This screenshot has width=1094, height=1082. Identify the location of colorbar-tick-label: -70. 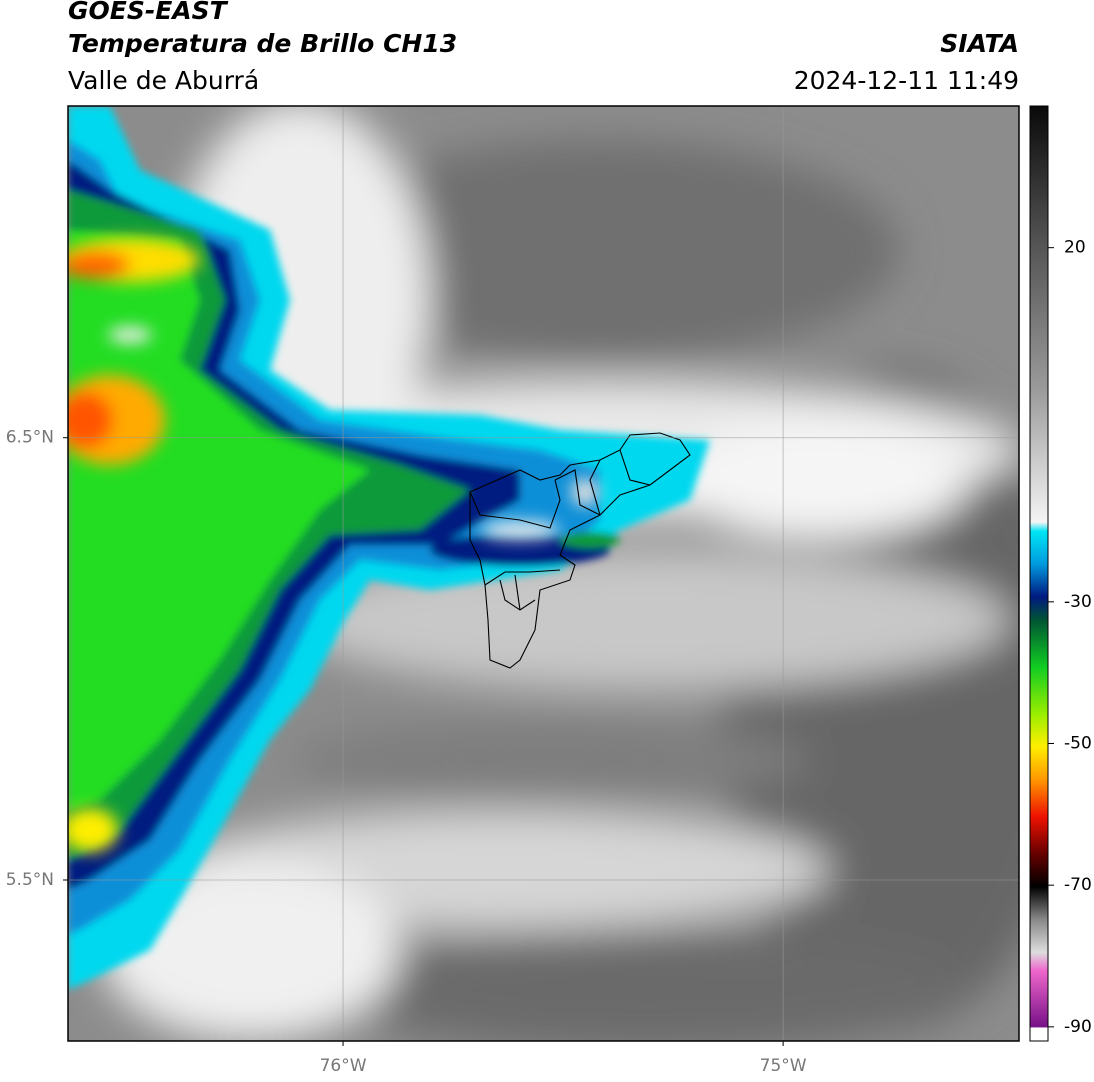
(1078, 885).